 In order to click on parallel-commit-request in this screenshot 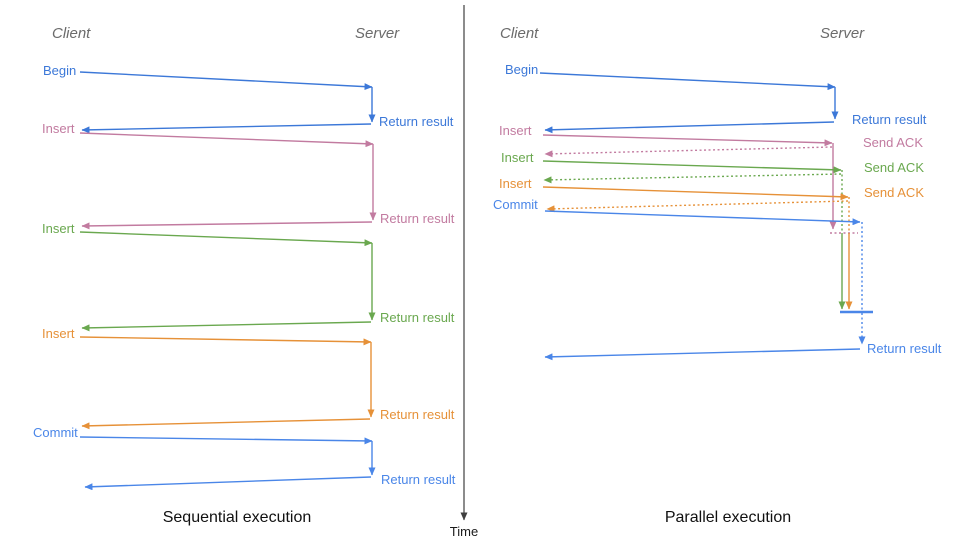, I will do `click(702, 218)`.